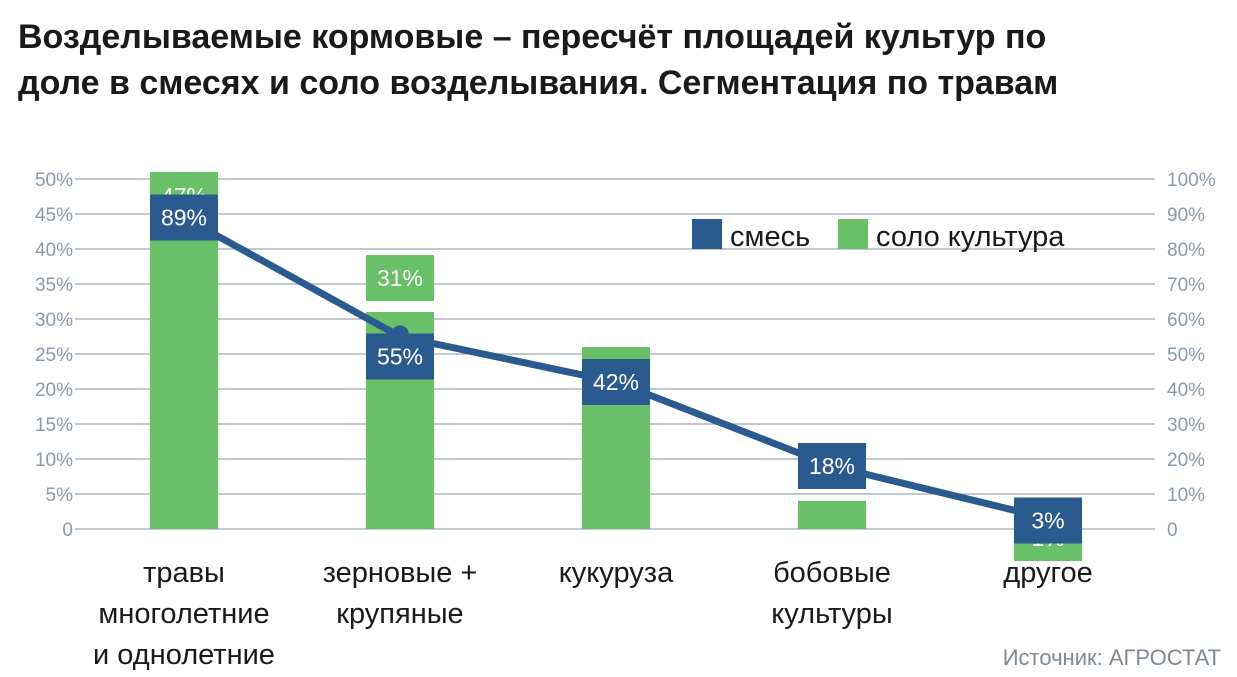  I want to click on y-right-tick-label: 30%, so click(1186, 425).